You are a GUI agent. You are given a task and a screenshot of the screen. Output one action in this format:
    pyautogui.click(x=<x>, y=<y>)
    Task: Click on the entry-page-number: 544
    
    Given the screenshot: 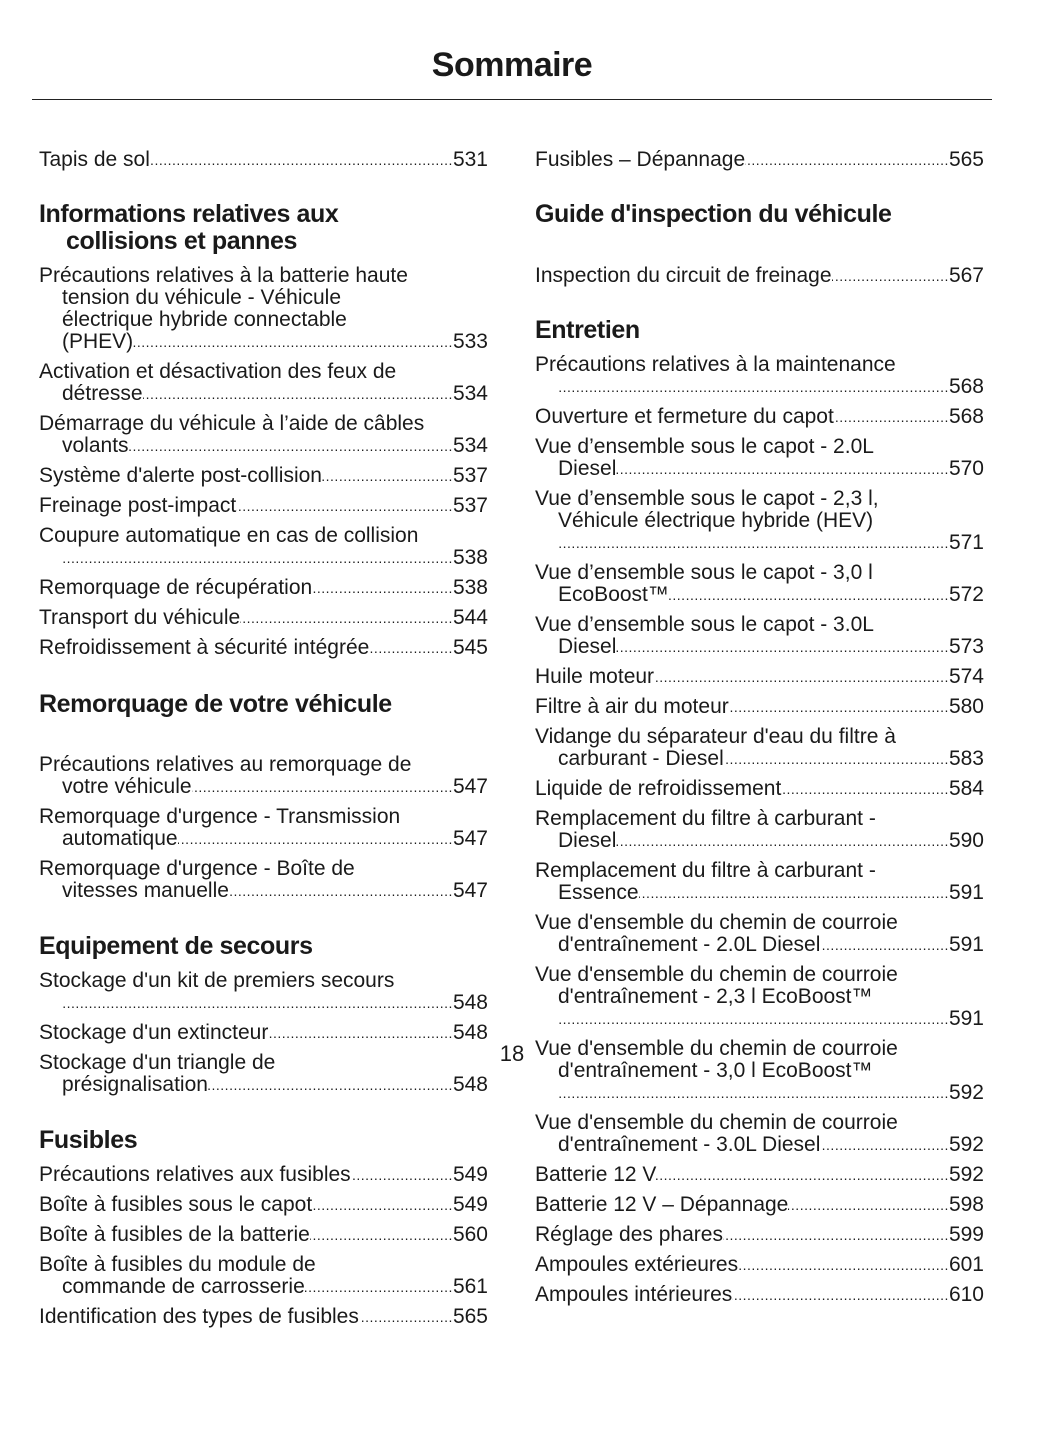 What is the action you would take?
    pyautogui.click(x=470, y=617)
    